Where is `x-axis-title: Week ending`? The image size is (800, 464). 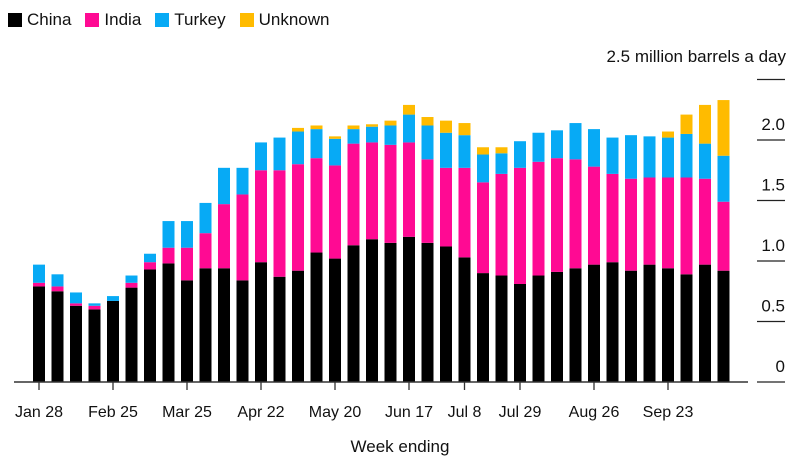
x-axis-title: Week ending is located at coordinates (400, 446).